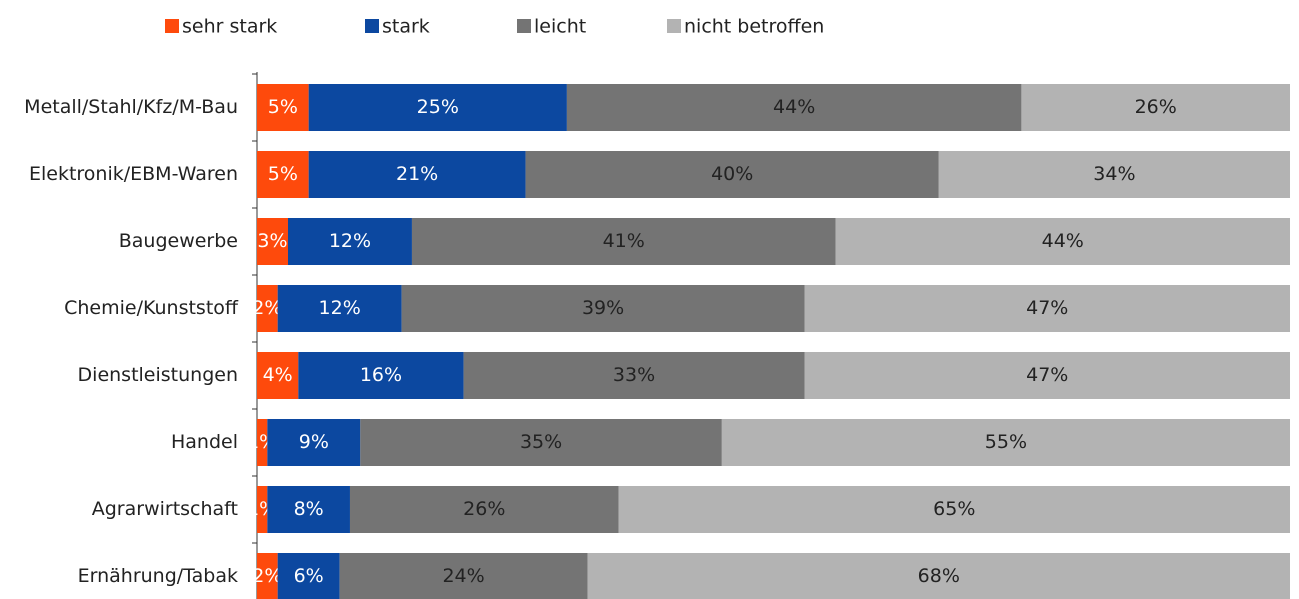 The height and width of the screenshot is (599, 1299). I want to click on y-tick-label: Baugewerbe, so click(178, 241).